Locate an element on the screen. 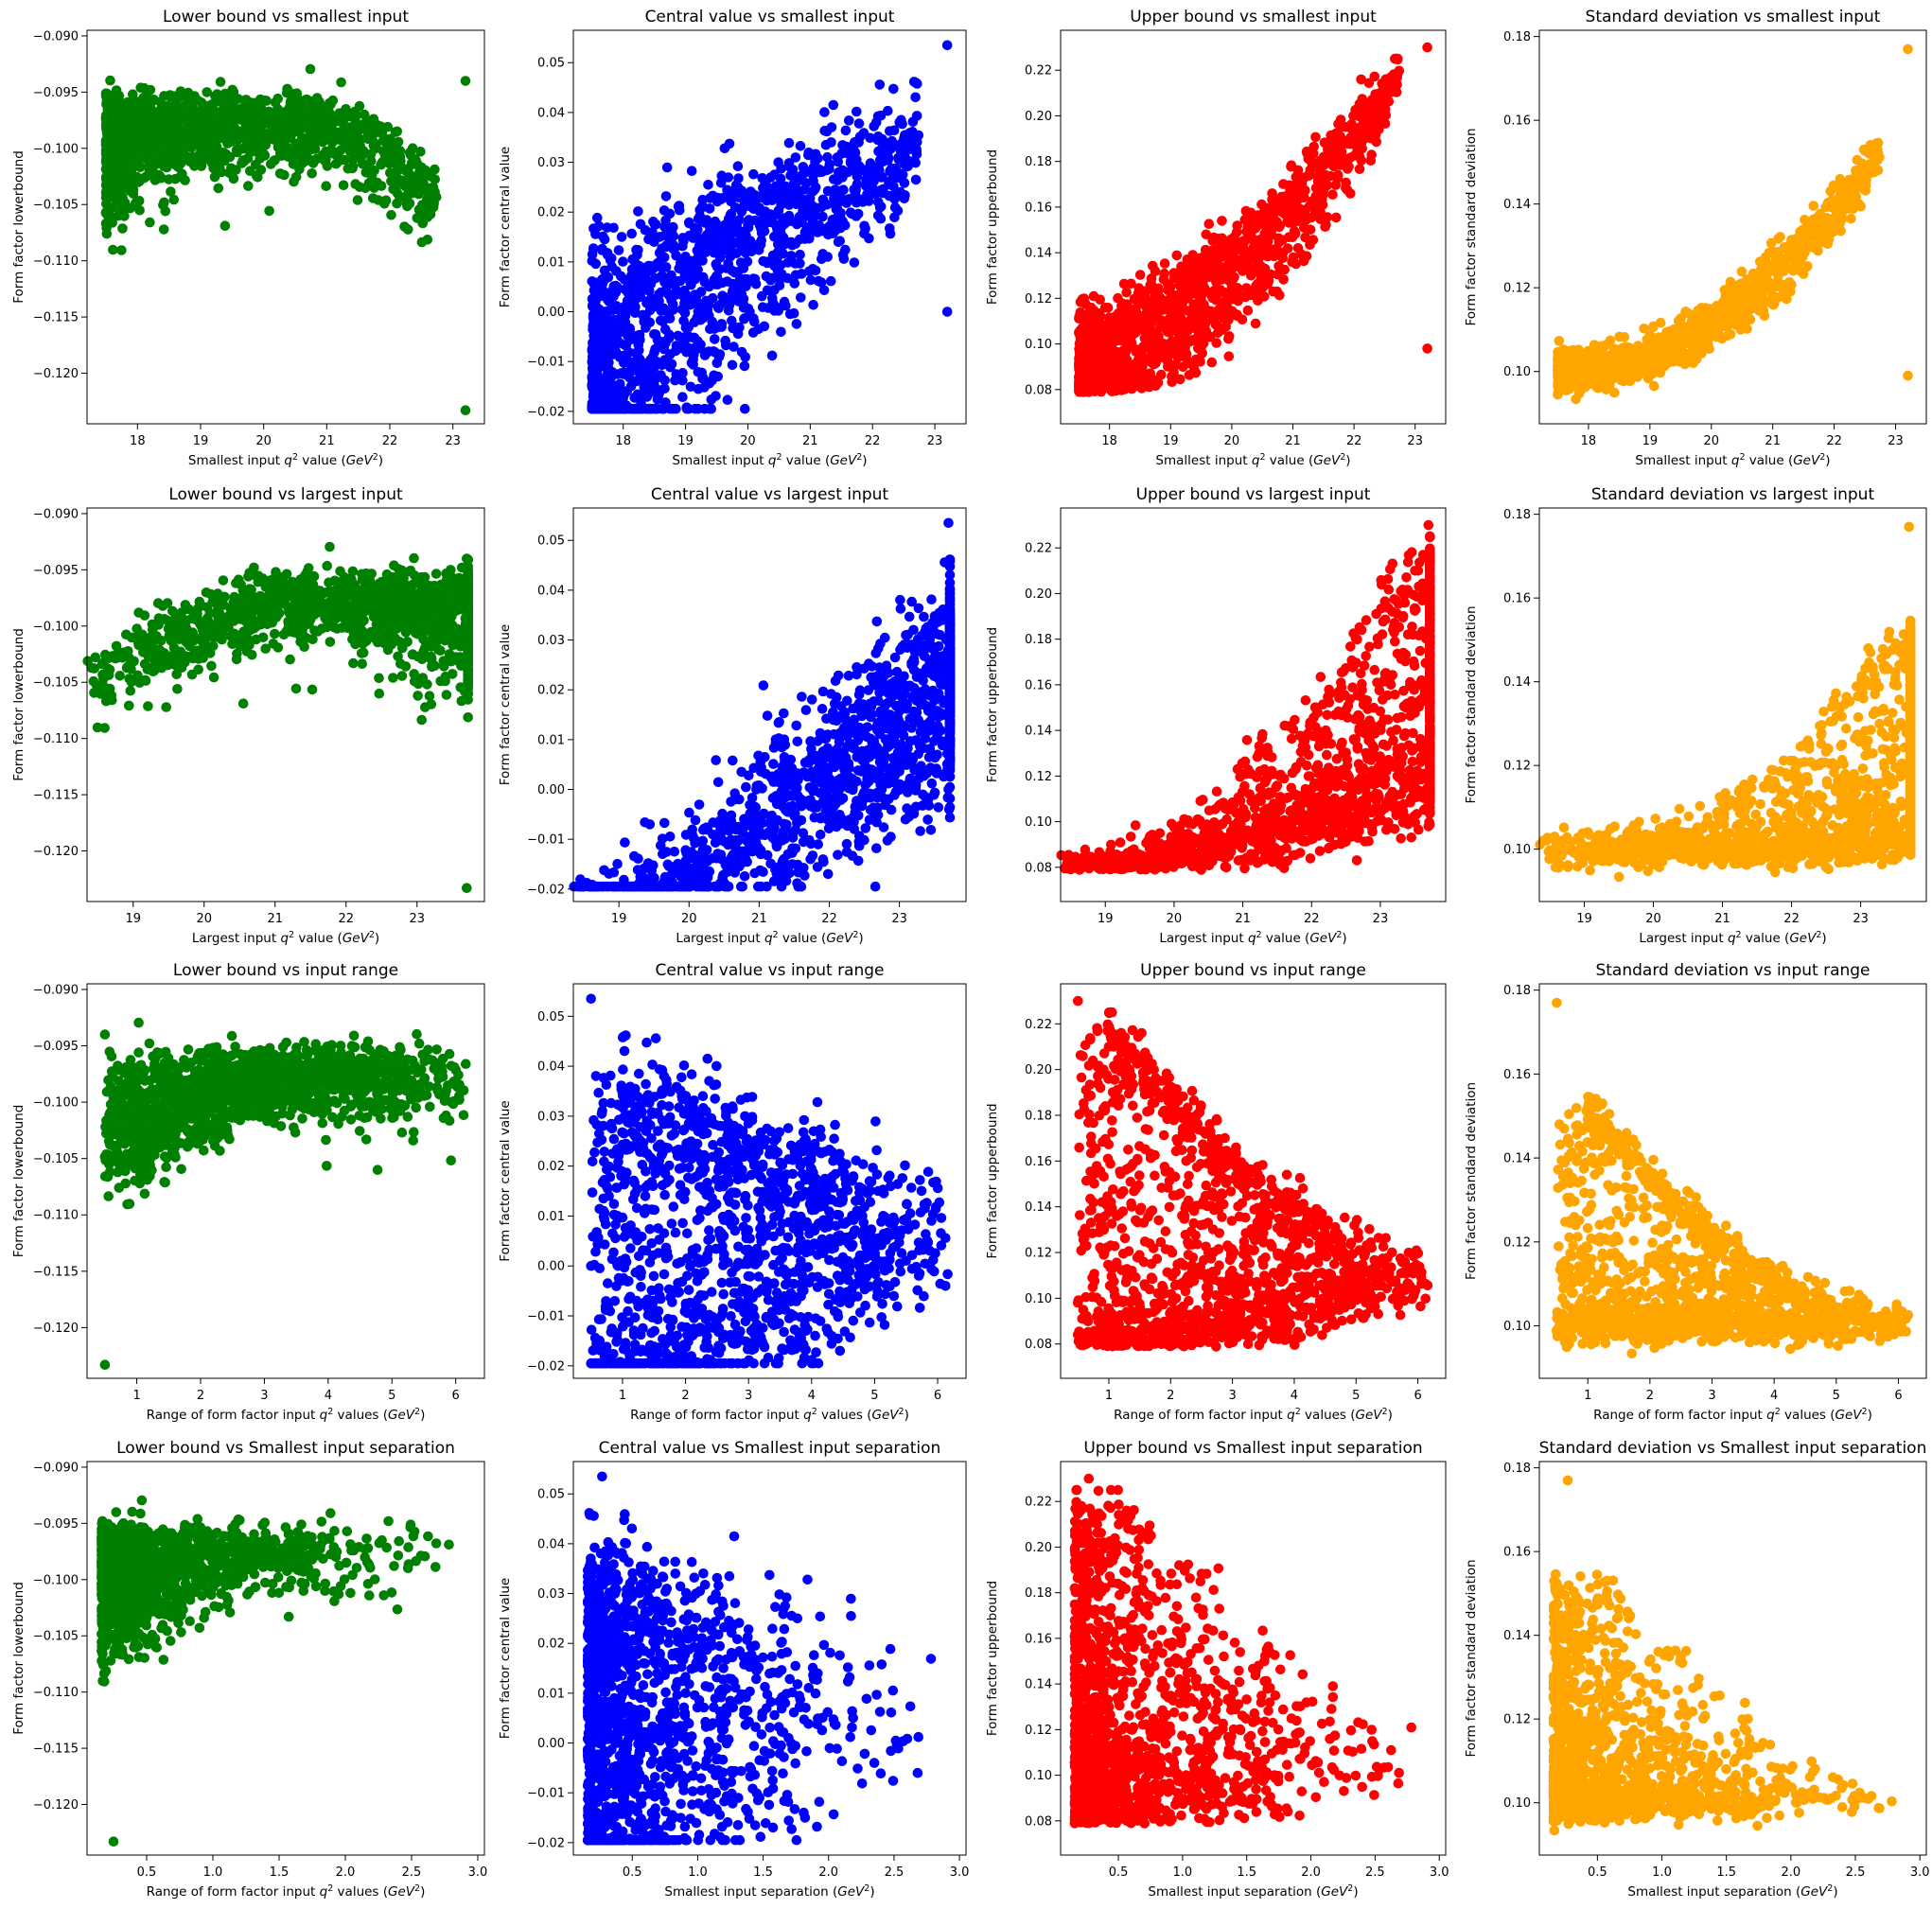 Image resolution: width=1932 pixels, height=1909 pixels. y-tick-label: 0.14 is located at coordinates (1038, 254).